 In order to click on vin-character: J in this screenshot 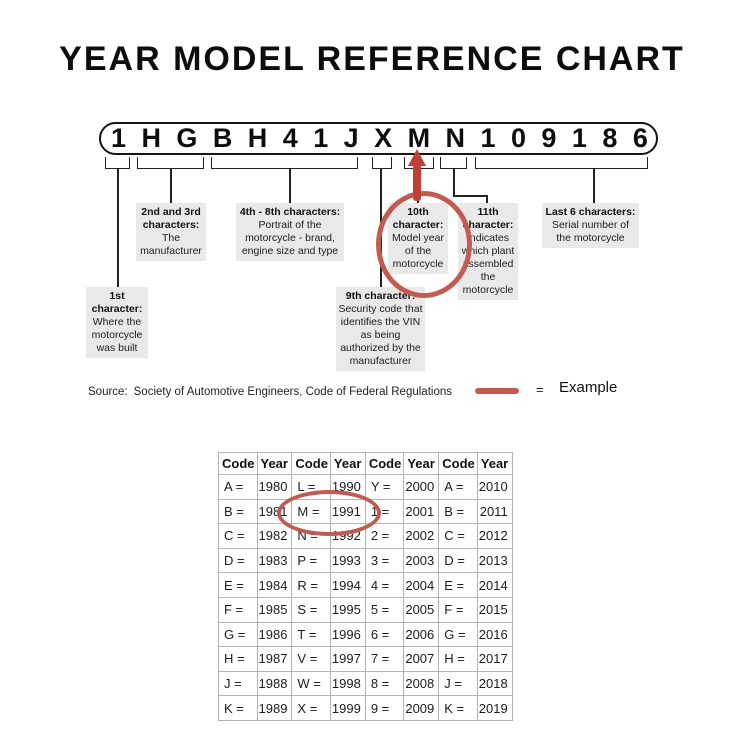, I will do `click(351, 138)`.